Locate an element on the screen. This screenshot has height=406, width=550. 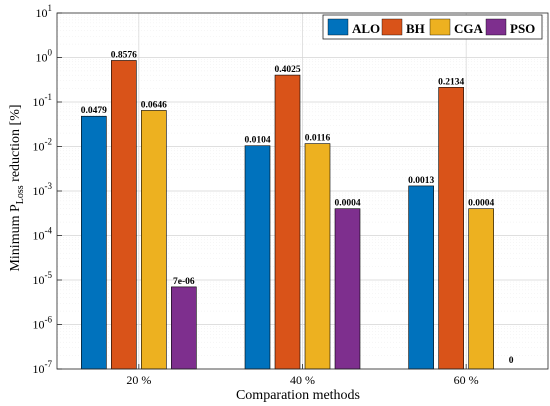
y-tick-label: 10⁻² is located at coordinates (43, 145).